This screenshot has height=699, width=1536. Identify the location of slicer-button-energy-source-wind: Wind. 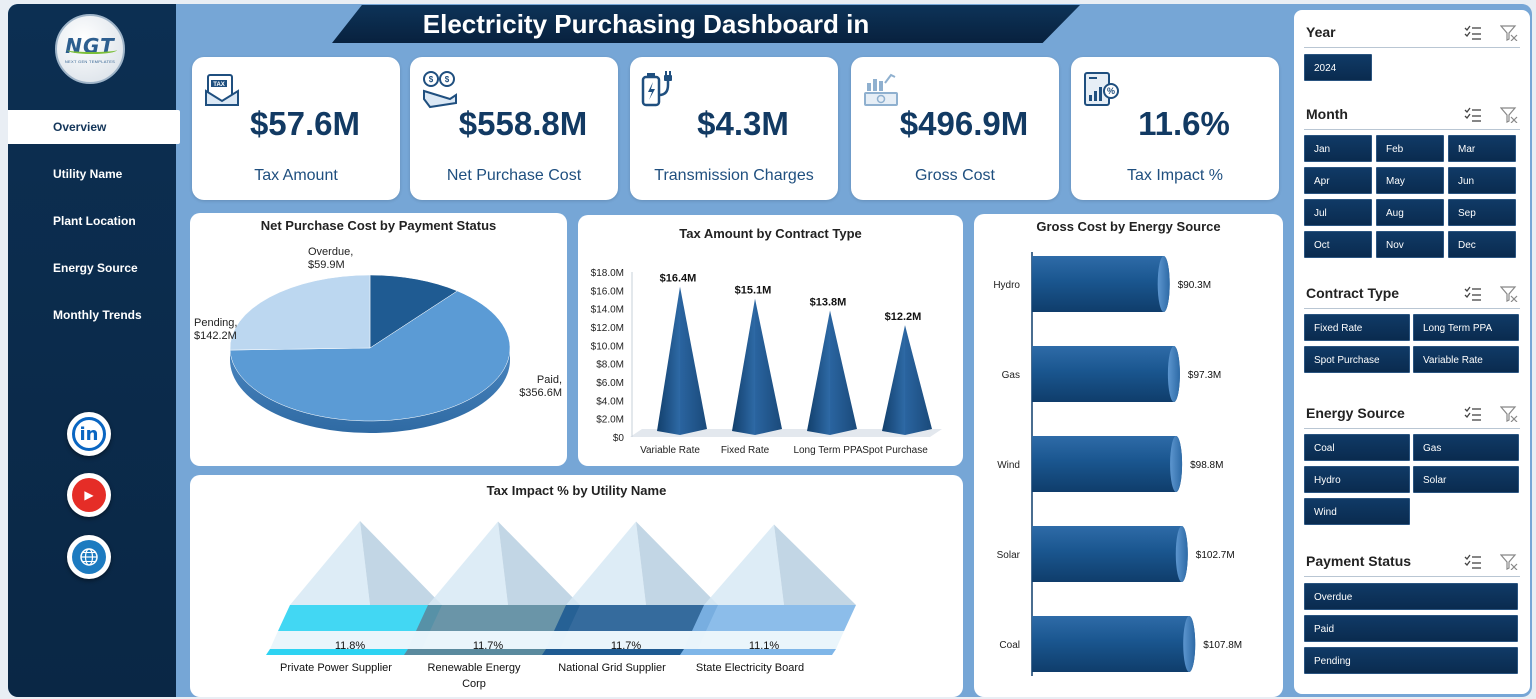
(1357, 511).